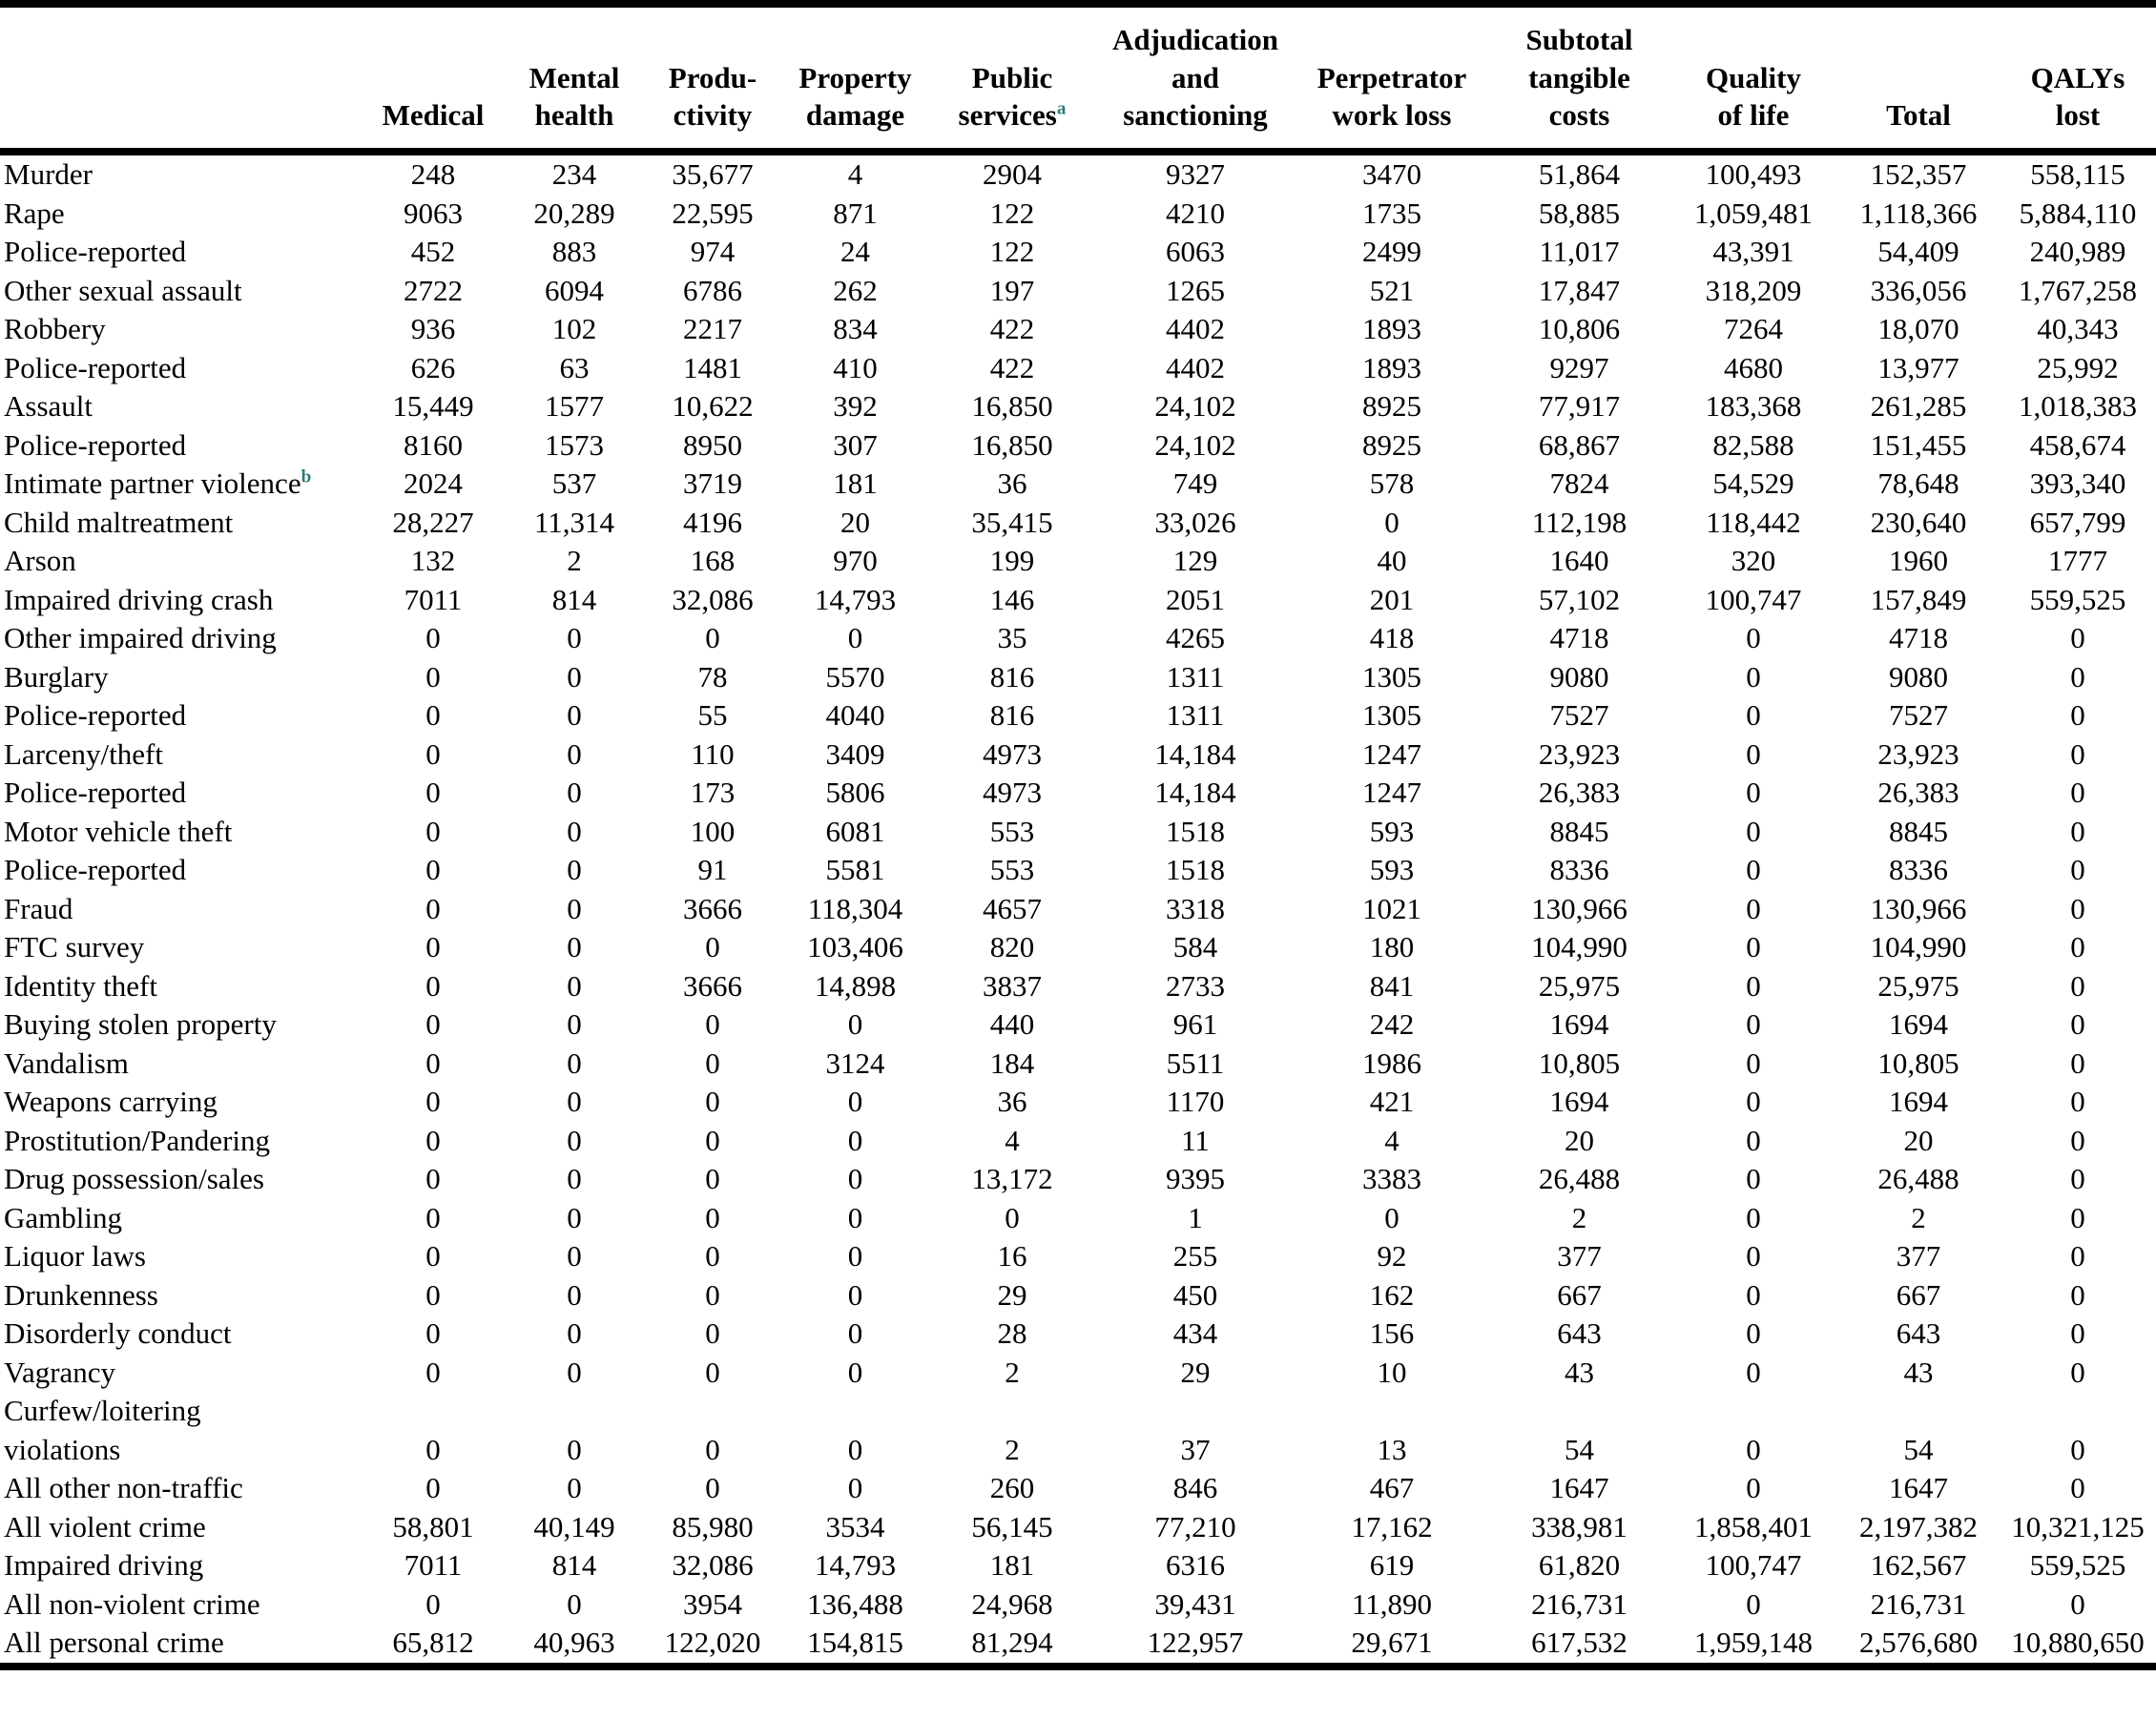 This screenshot has width=2156, height=1719. I want to click on cell: 2217, so click(712, 329).